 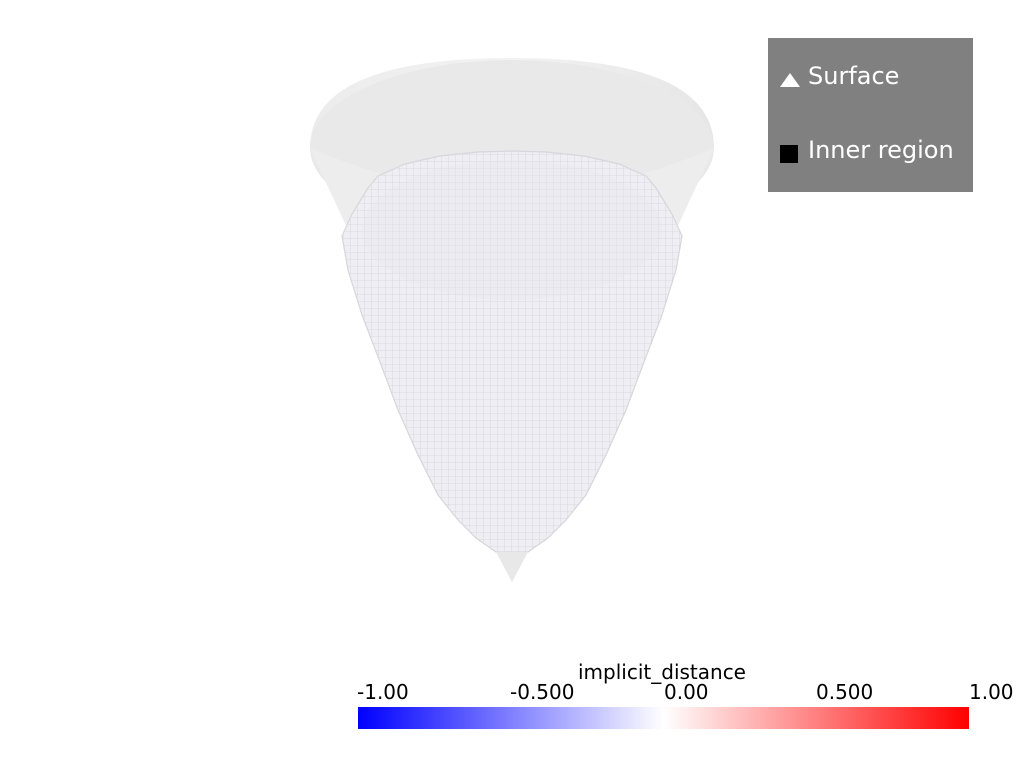 I want to click on triangle-icon, so click(x=789, y=76).